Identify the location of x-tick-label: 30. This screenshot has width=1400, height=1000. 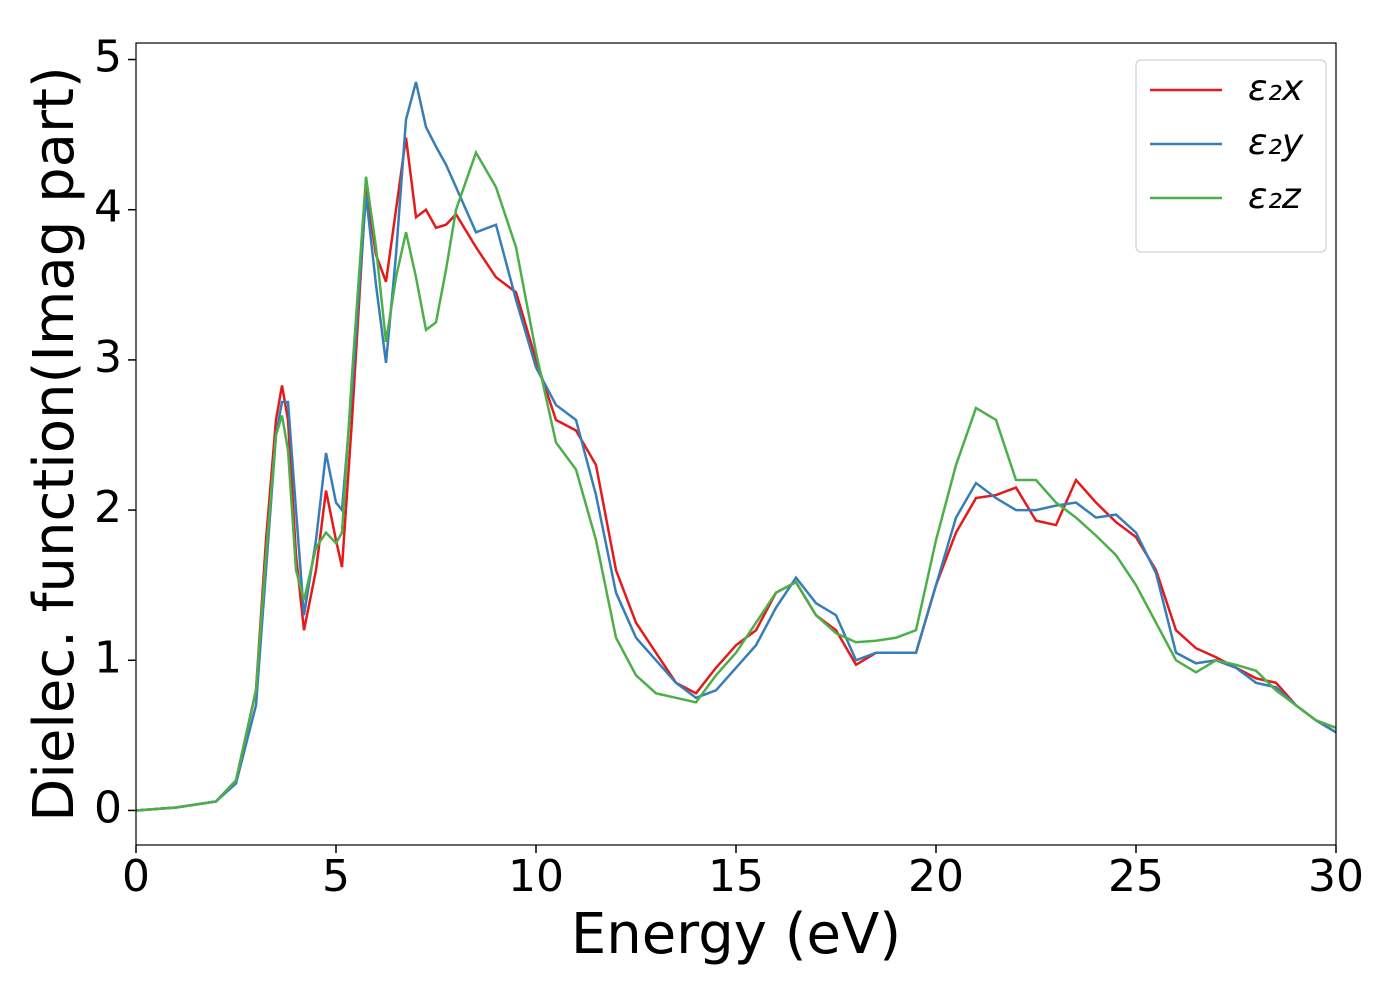
(1336, 876).